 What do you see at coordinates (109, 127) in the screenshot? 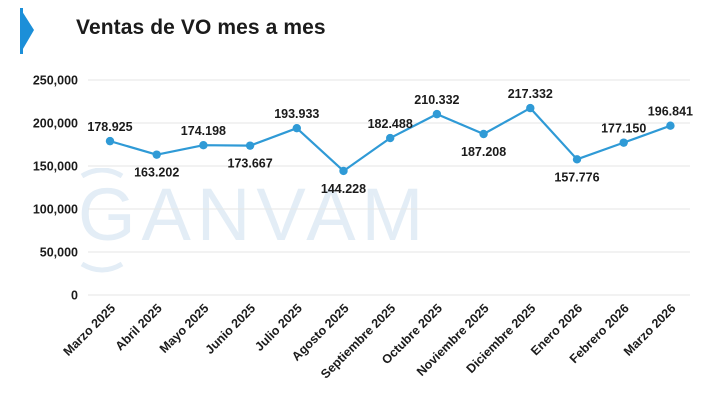
I see `data-label: 178.925` at bounding box center [109, 127].